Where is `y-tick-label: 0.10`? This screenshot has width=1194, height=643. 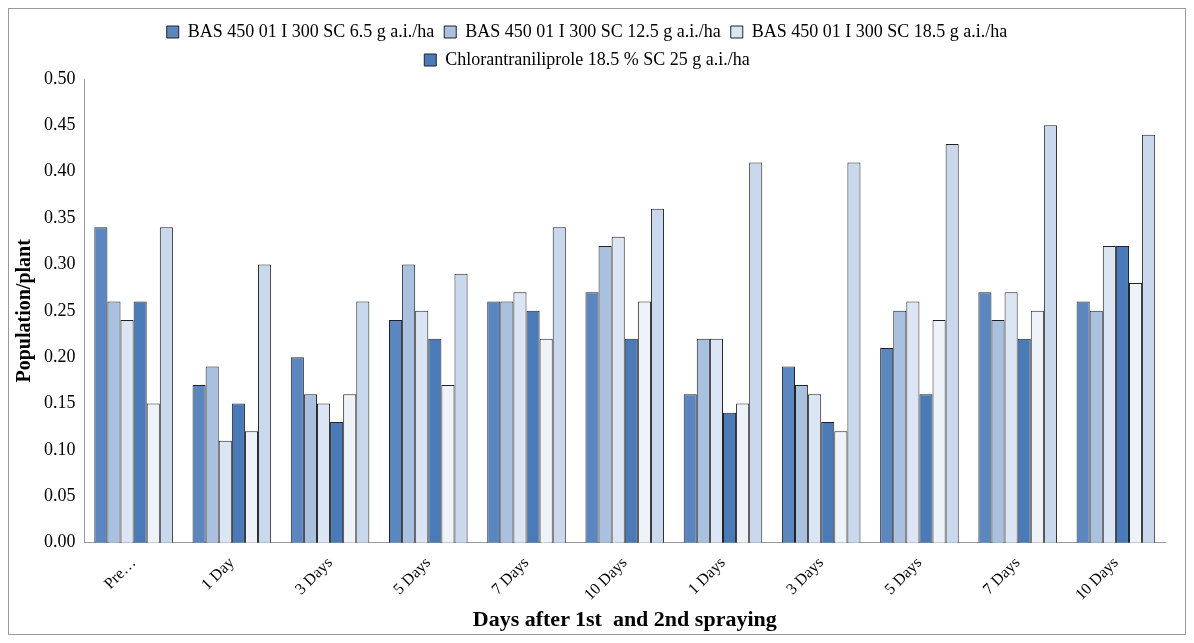
y-tick-label: 0.10 is located at coordinates (60, 448).